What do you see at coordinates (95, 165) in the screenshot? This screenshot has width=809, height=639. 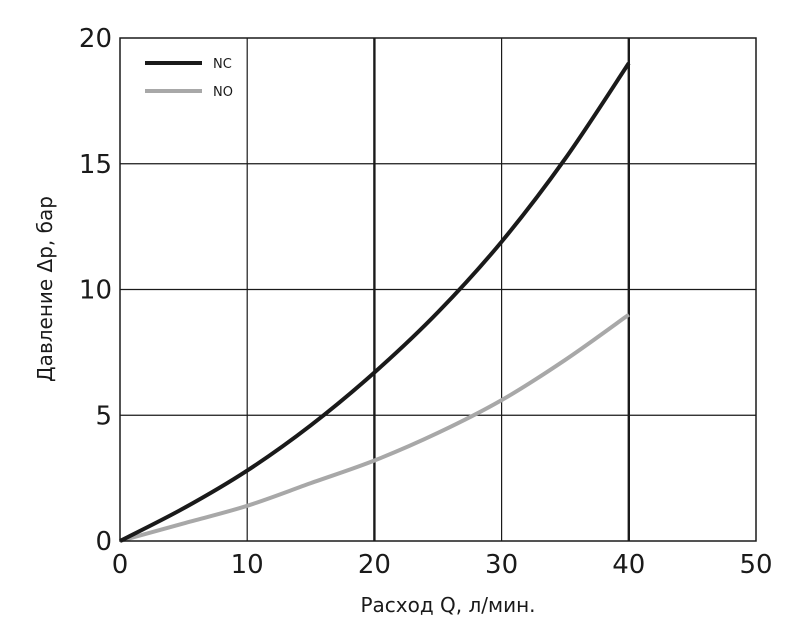 I see `y-tick-label-15: 15` at bounding box center [95, 165].